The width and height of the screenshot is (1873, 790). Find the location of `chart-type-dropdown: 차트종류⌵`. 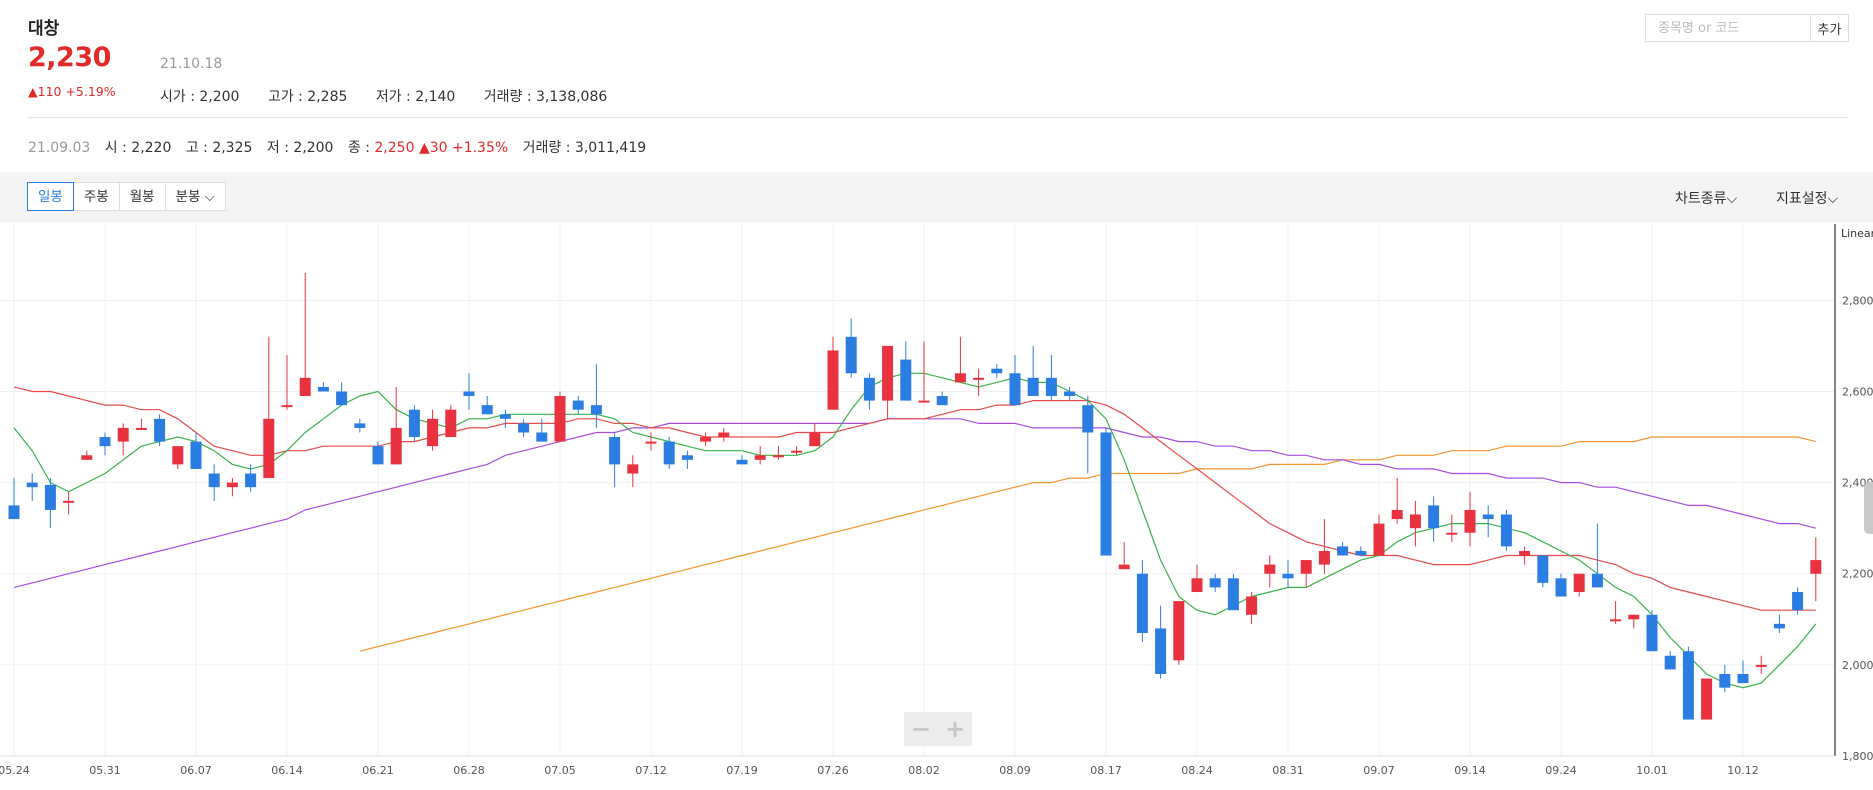

chart-type-dropdown: 차트종류⌵ is located at coordinates (1706, 199).